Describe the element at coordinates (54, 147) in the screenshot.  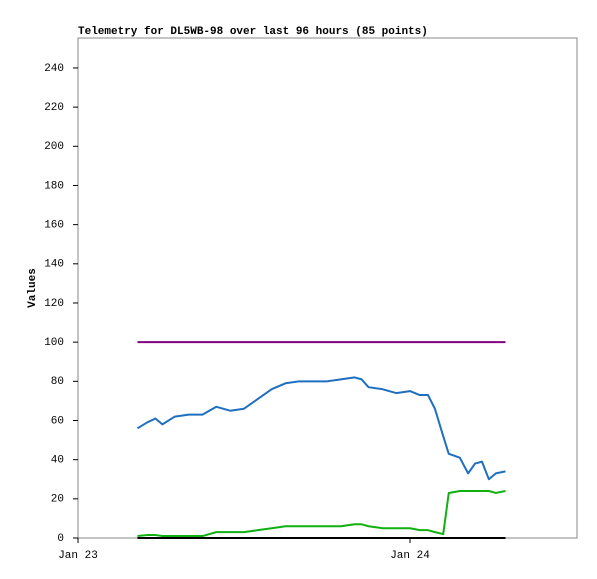
I see `y-tick-label: 200` at that location.